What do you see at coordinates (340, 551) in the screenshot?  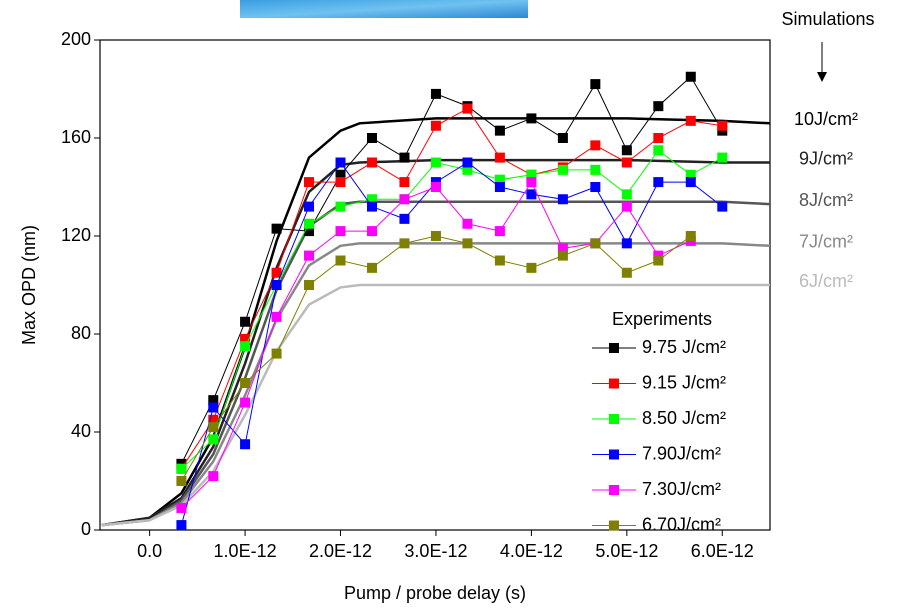 I see `x-tick-label: 2.0E-12` at bounding box center [340, 551].